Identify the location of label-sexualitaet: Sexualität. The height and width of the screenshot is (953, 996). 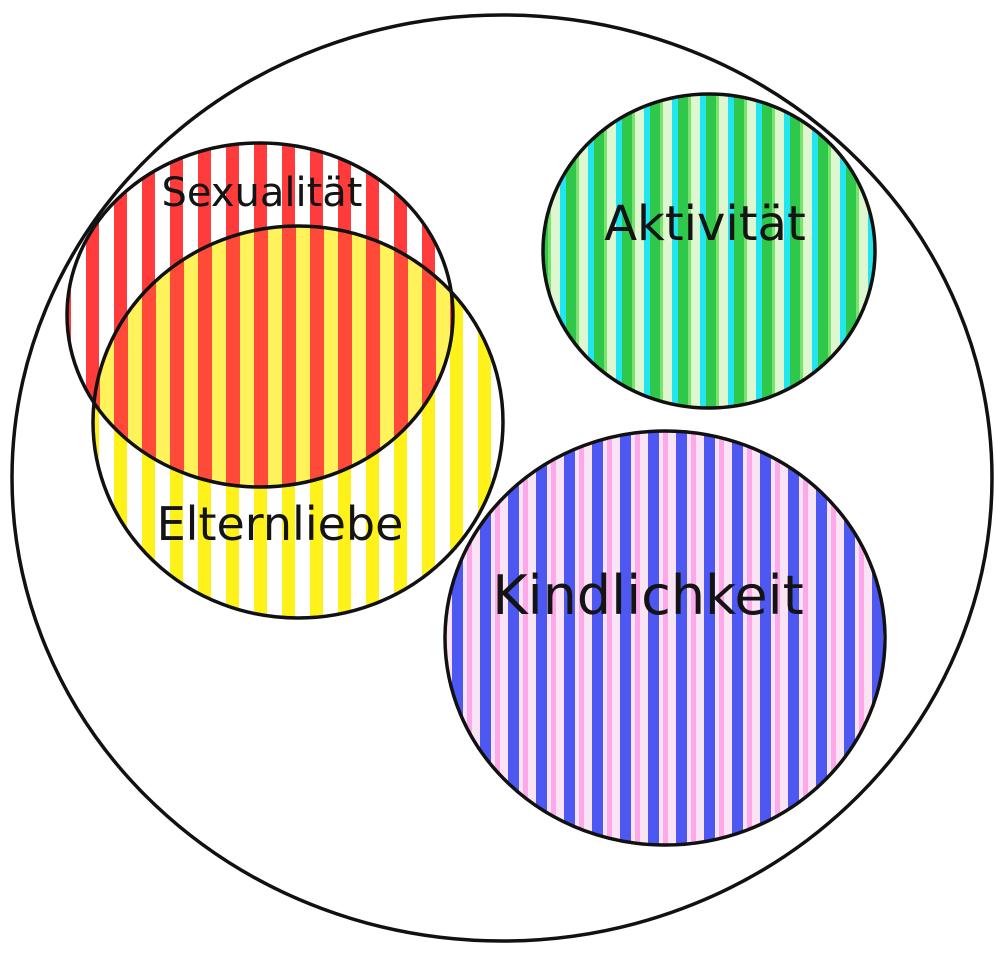
(262, 193).